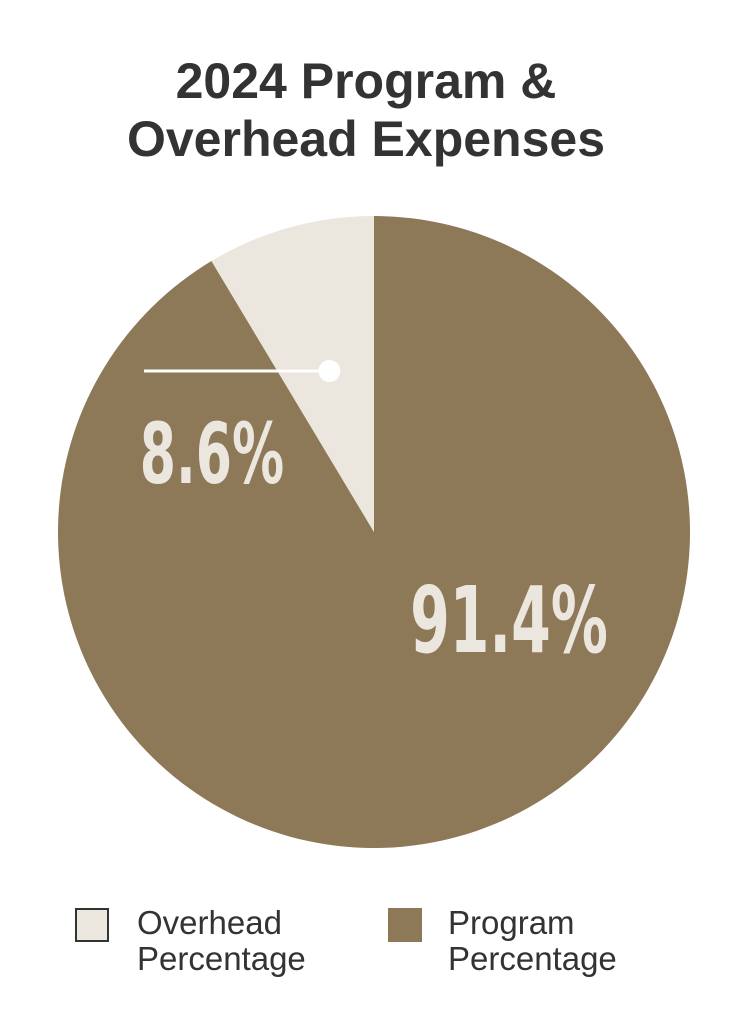 Image resolution: width=732 pixels, height=1024 pixels. What do you see at coordinates (209, 922) in the screenshot?
I see `legend-label-overhead-line-1: Overhead` at bounding box center [209, 922].